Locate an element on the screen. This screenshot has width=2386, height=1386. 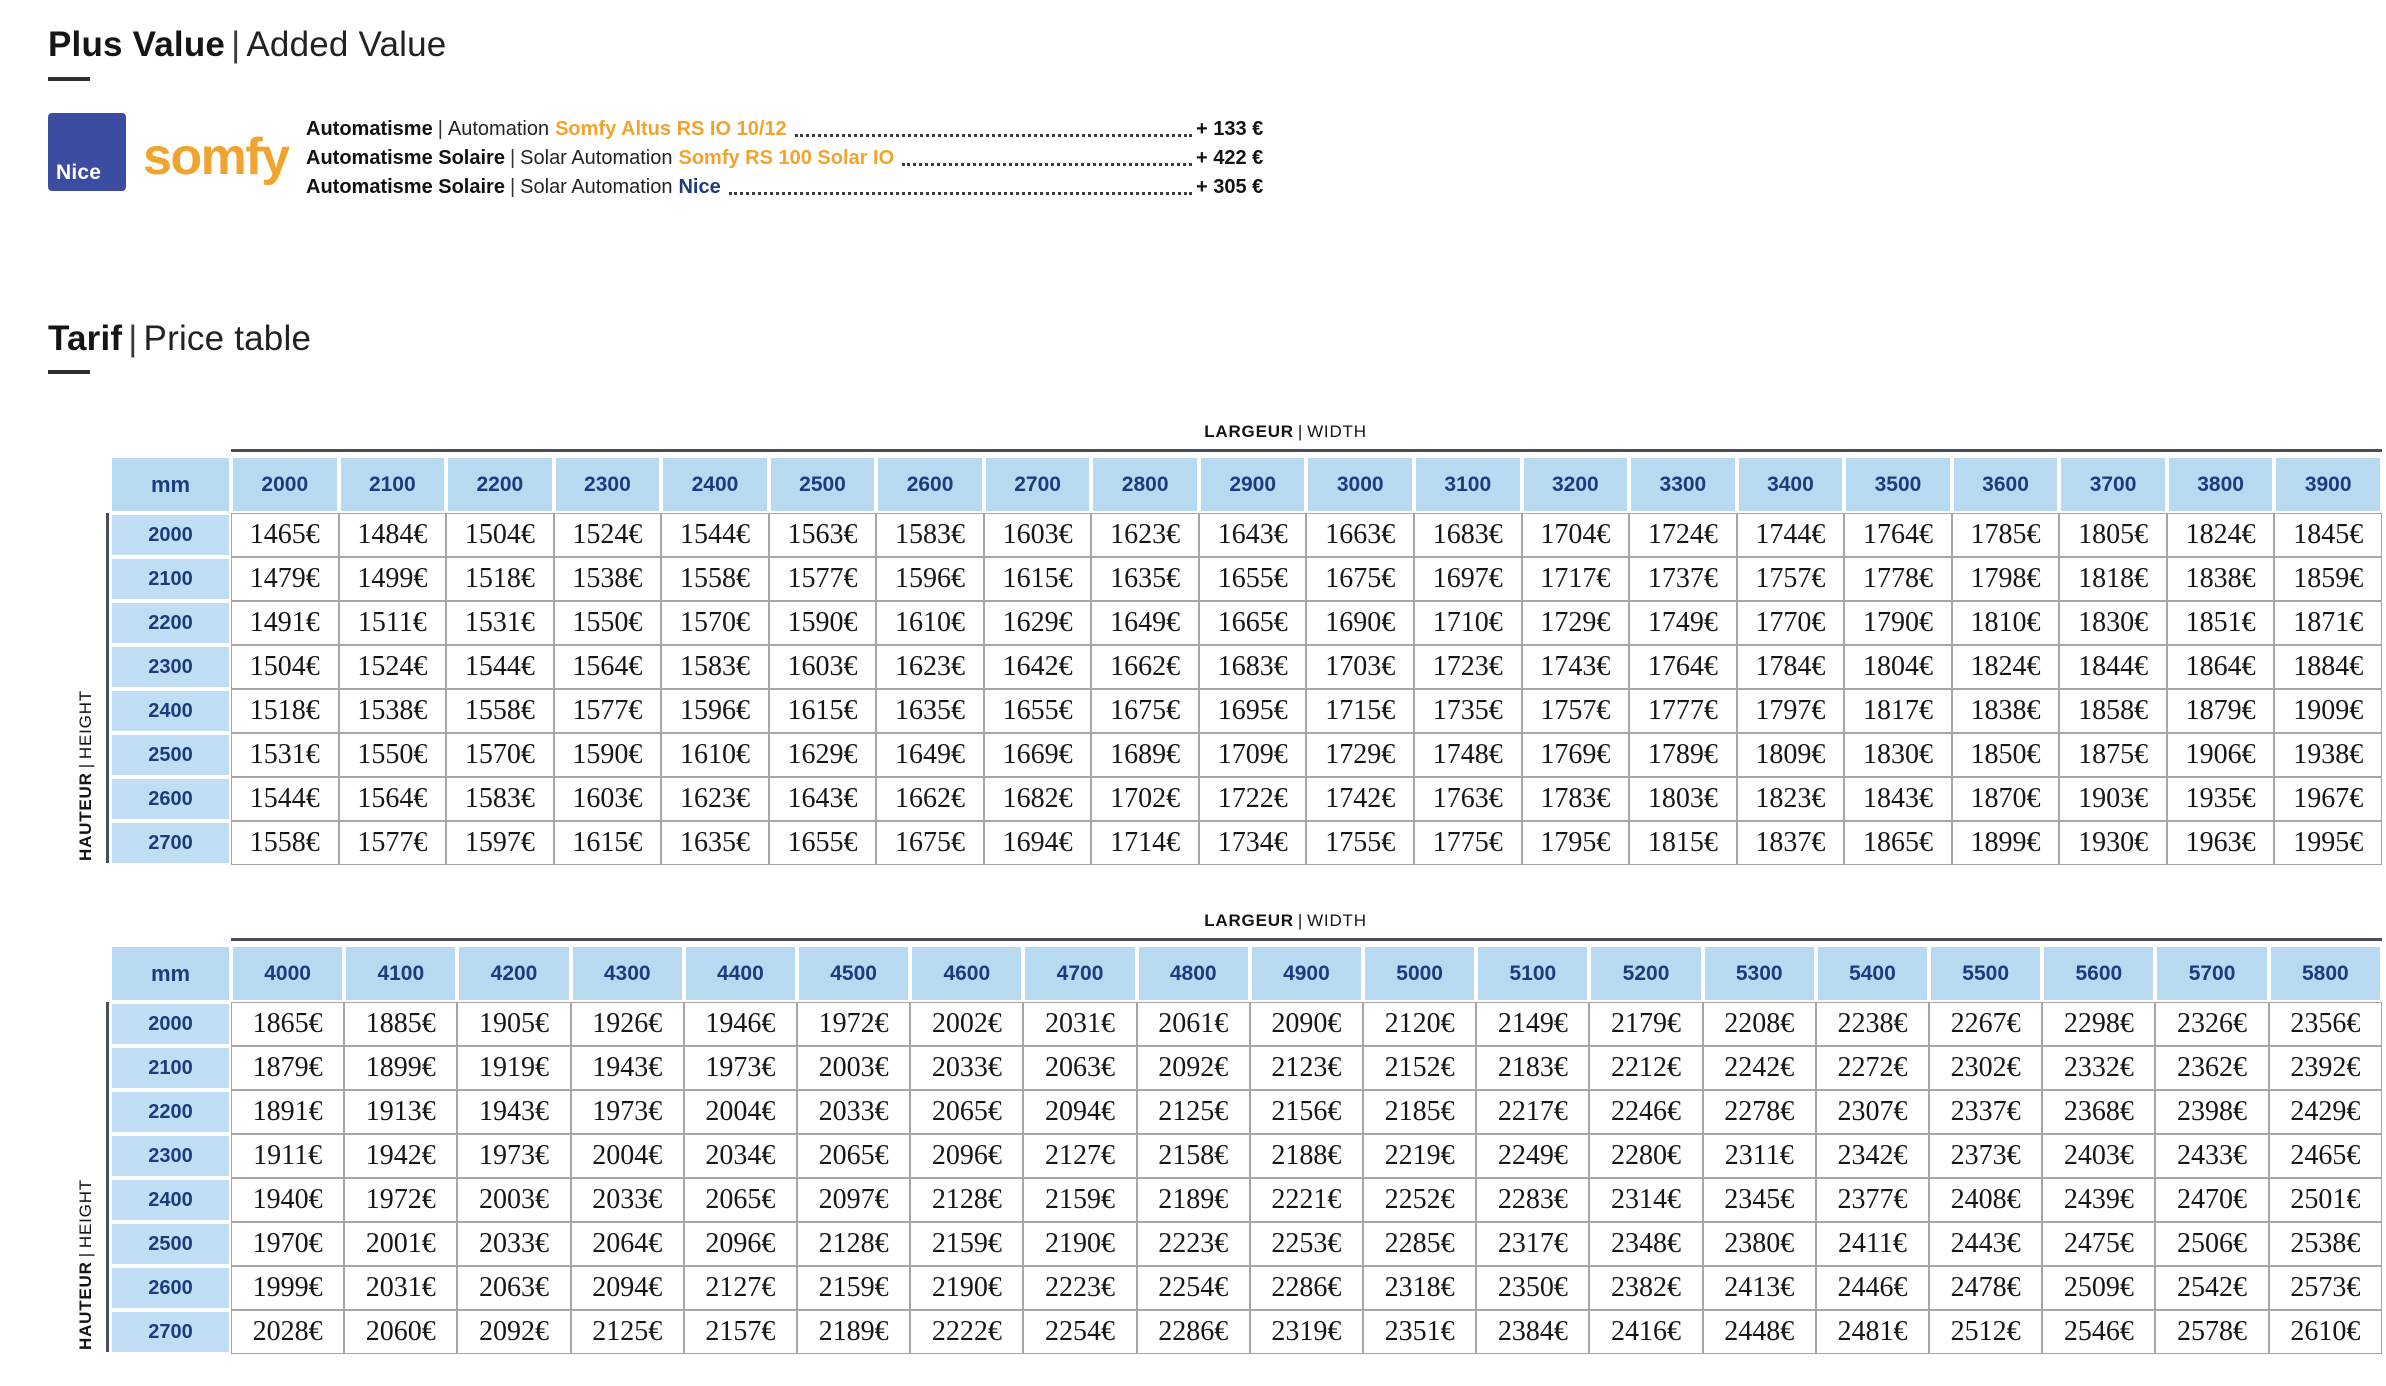
price-cell: 2413€ is located at coordinates (1759, 1288).